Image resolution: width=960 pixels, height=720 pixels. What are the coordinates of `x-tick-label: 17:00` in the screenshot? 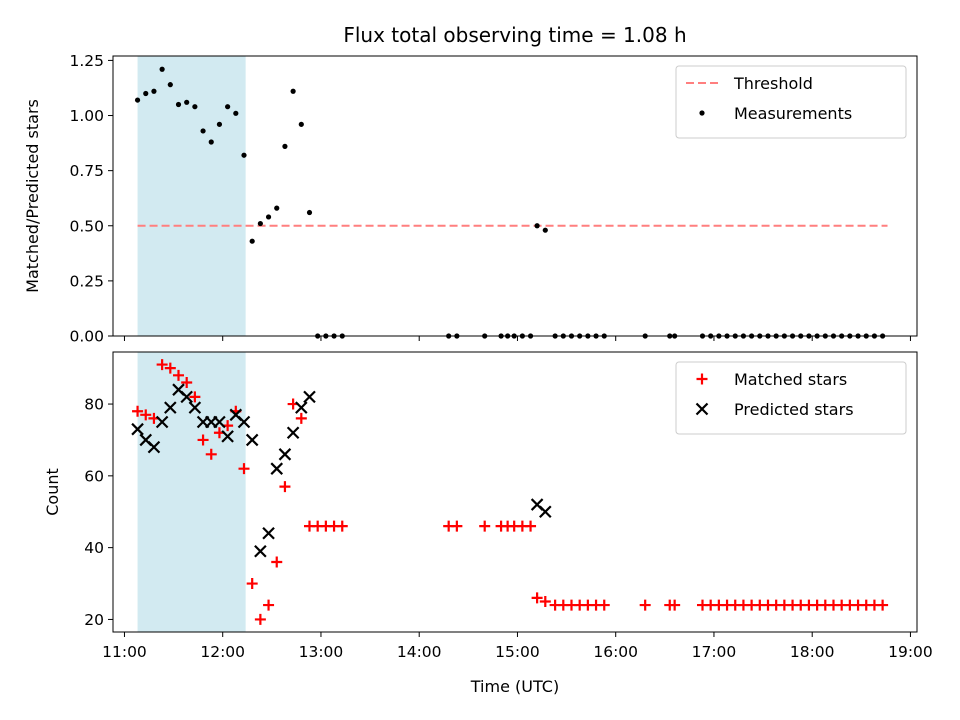 It's located at (714, 652).